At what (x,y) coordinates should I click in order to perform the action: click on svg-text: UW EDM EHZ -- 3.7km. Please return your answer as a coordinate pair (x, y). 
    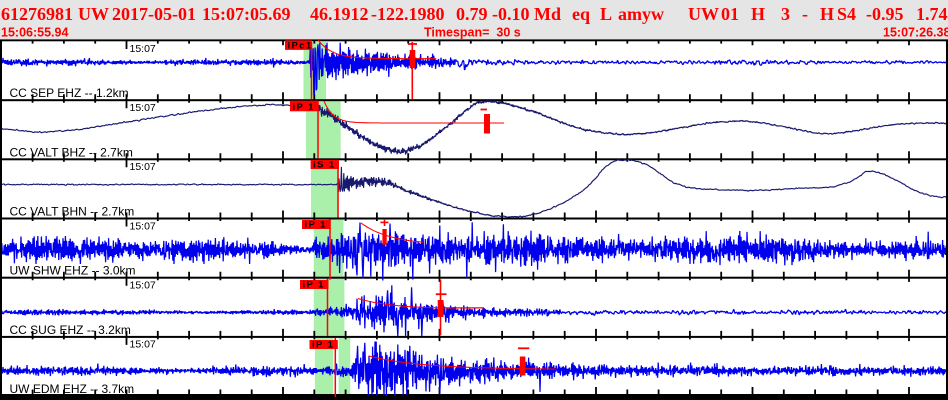
    Looking at the image, I should click on (72, 389).